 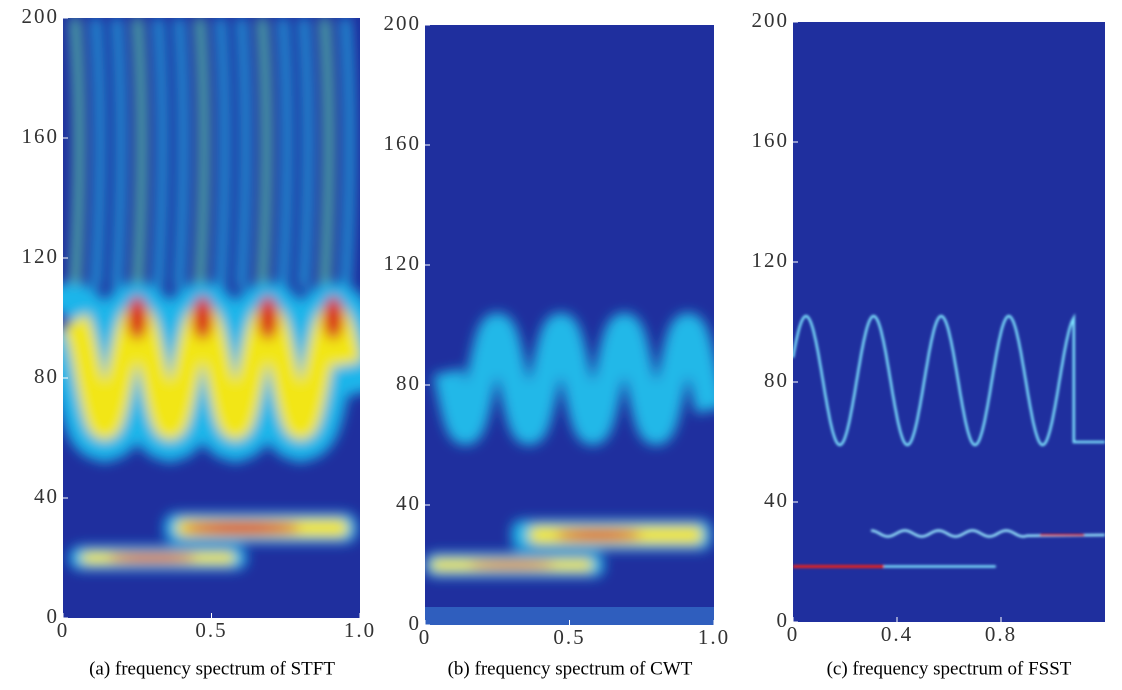 What do you see at coordinates (1001, 634) in the screenshot?
I see `x-tick-label: 0.8` at bounding box center [1001, 634].